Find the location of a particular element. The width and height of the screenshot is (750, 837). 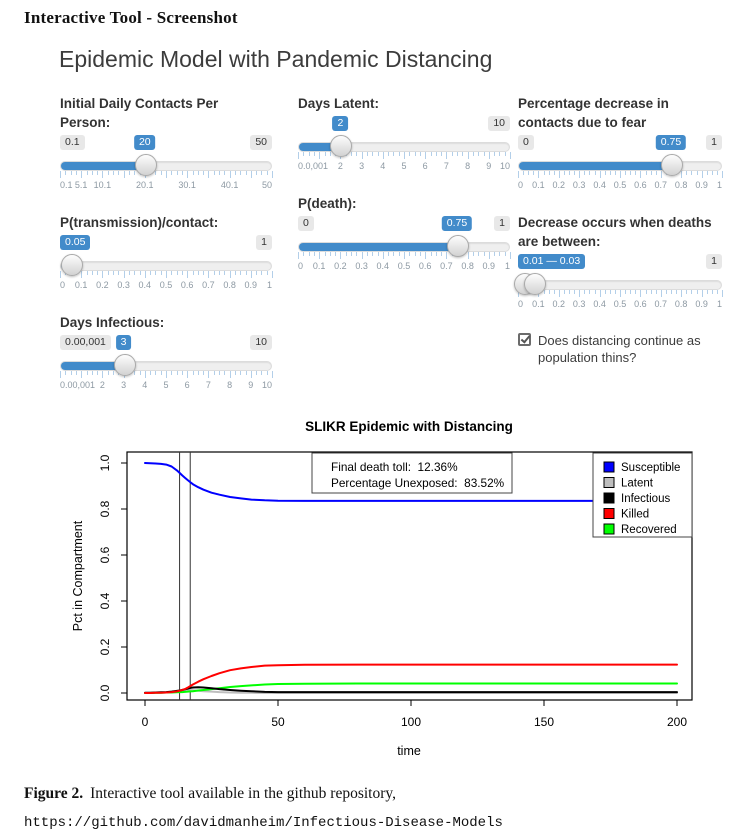

y-tick-label: 0.2 is located at coordinates (105, 646).